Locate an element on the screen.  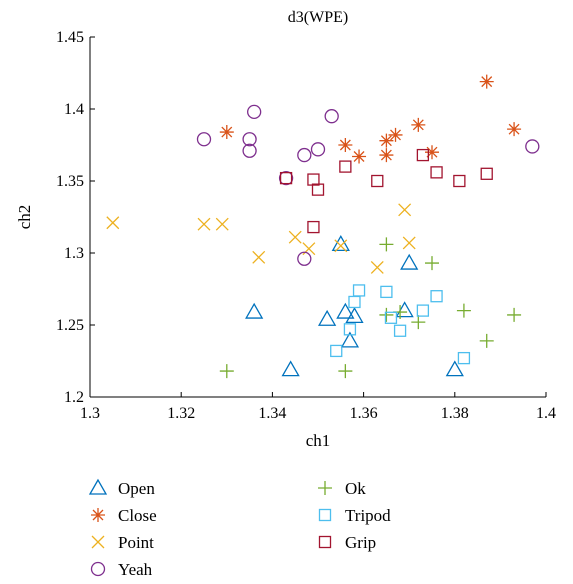
legend-item-grip: Grip is located at coordinates (347, 542).